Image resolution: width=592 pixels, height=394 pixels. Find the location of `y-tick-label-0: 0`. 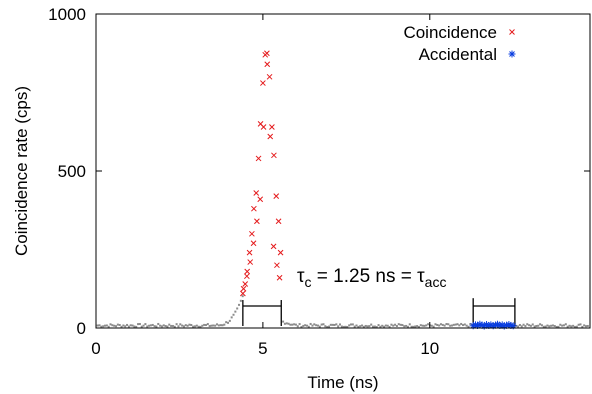

y-tick-label-0: 0 is located at coordinates (81, 328).